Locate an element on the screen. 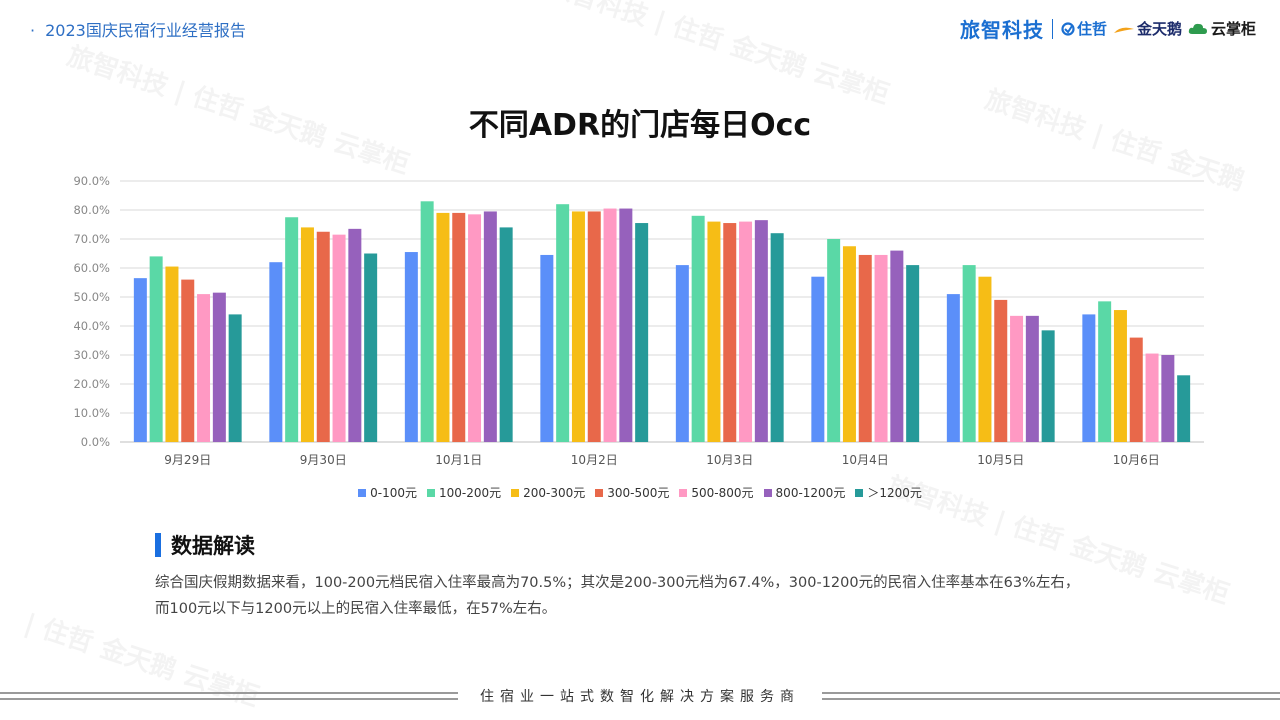 This screenshot has height=720, width=1280. legend-label: 100-200元 is located at coordinates (470, 493).